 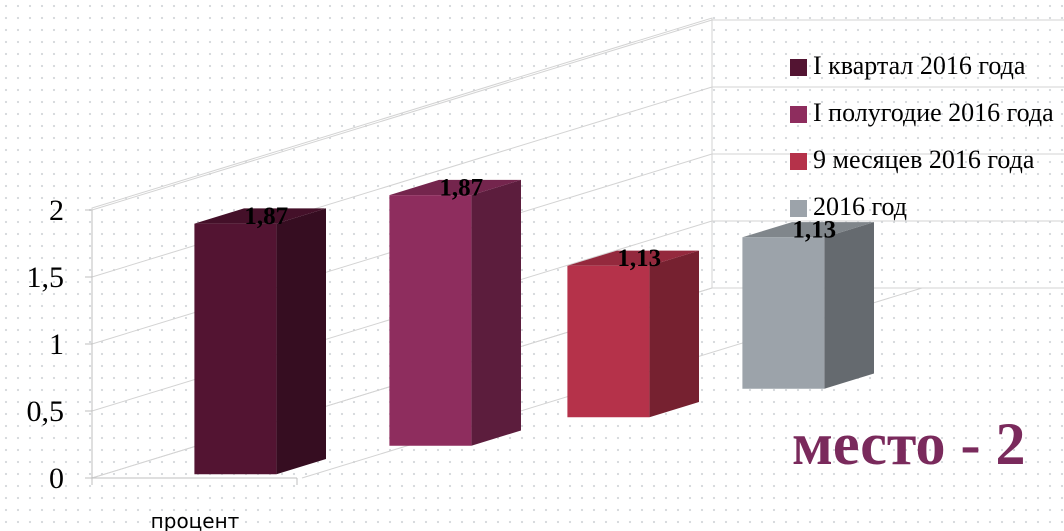 I want to click on legend-label-9m: 9 месяцев 2016 года, so click(x=924, y=159).